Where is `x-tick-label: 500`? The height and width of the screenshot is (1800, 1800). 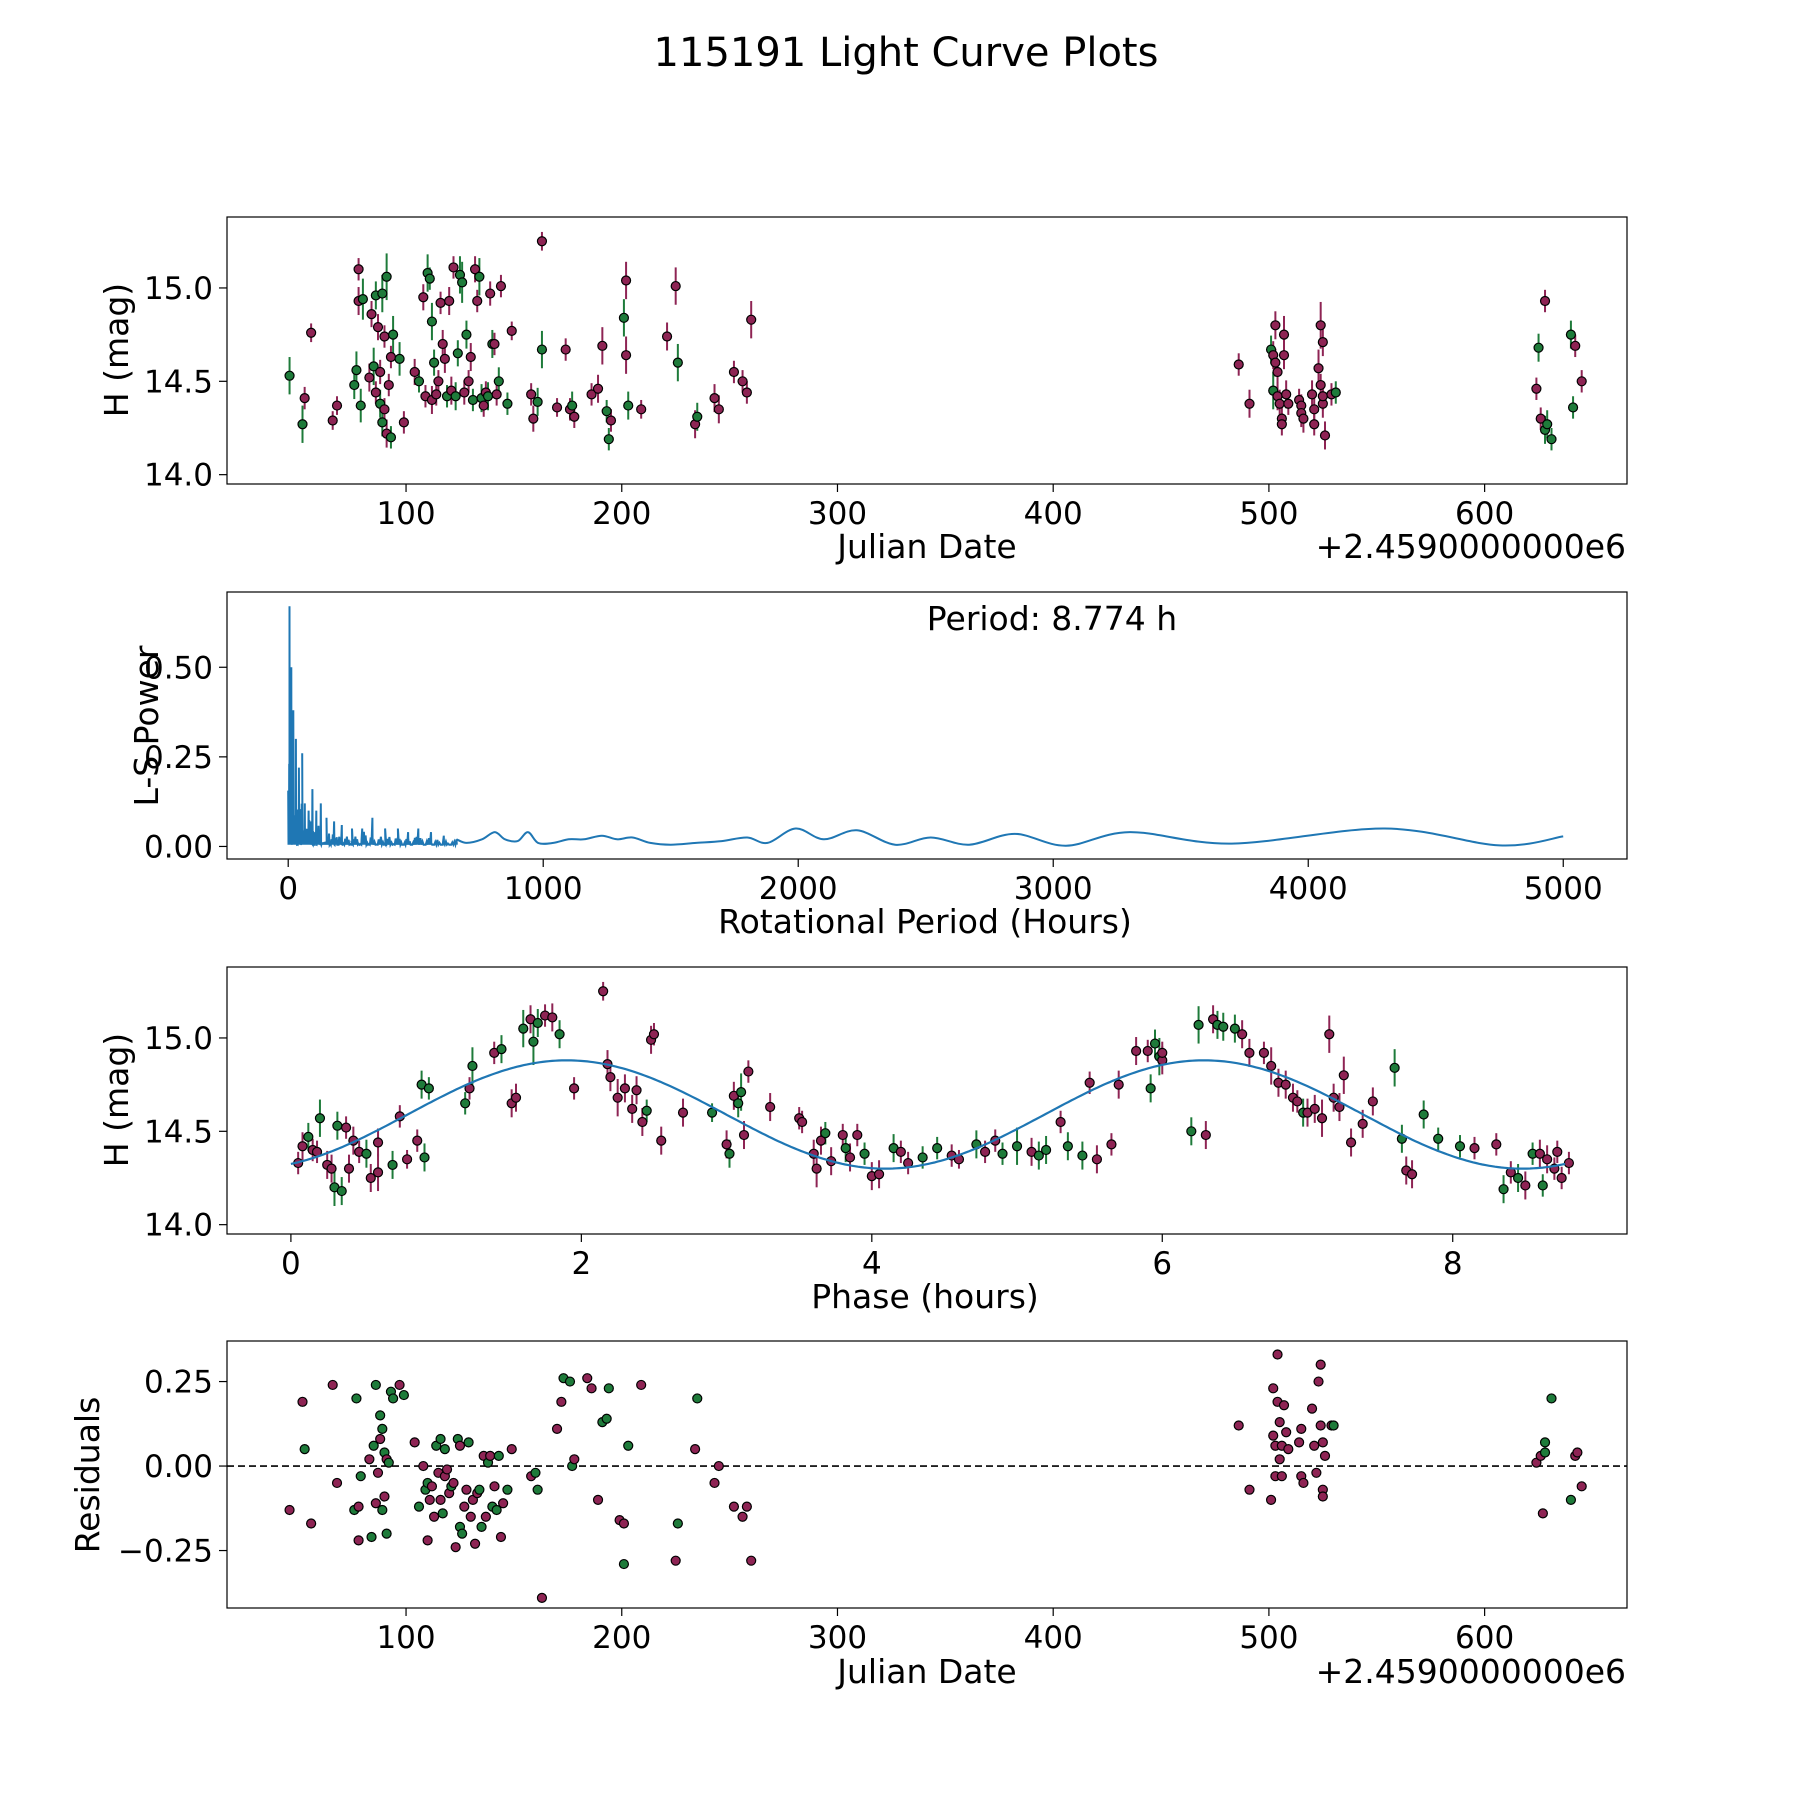 x-tick-label: 500 is located at coordinates (1268, 1638).